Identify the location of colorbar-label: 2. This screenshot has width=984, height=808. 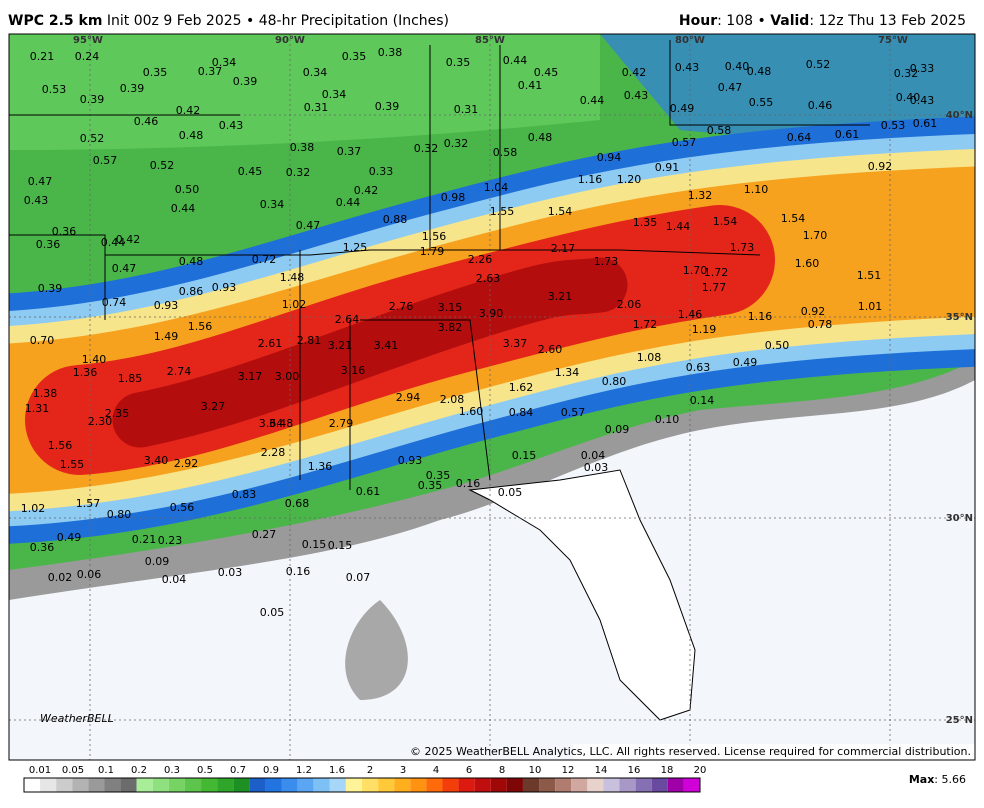
(370, 770).